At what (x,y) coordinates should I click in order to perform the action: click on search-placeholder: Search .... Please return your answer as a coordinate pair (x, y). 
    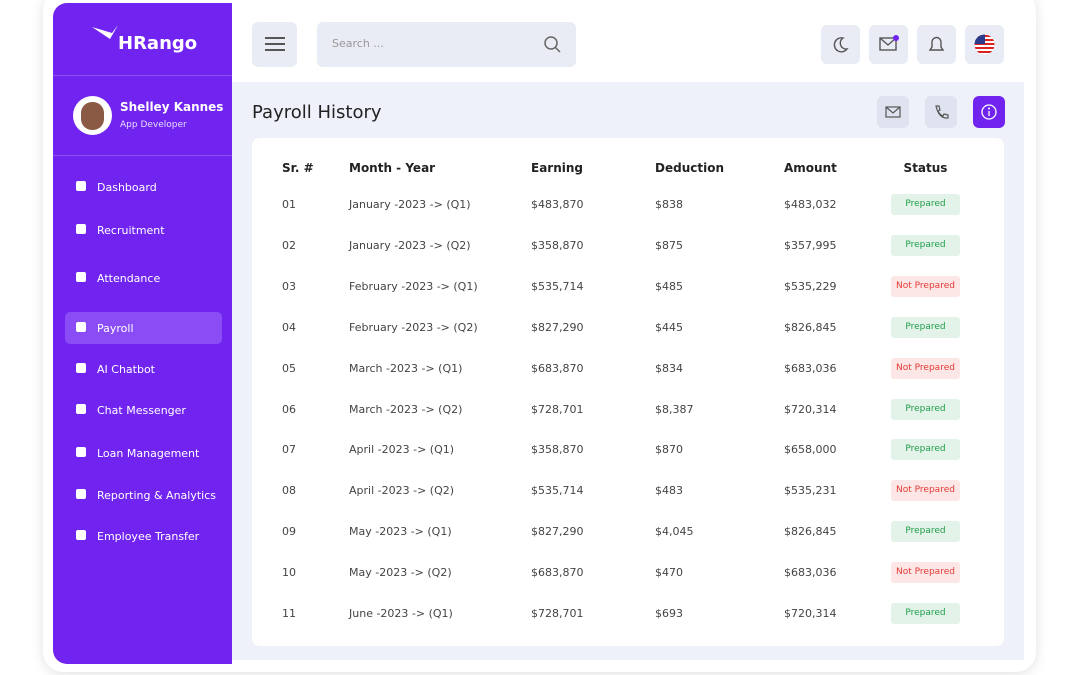
    Looking at the image, I should click on (358, 43).